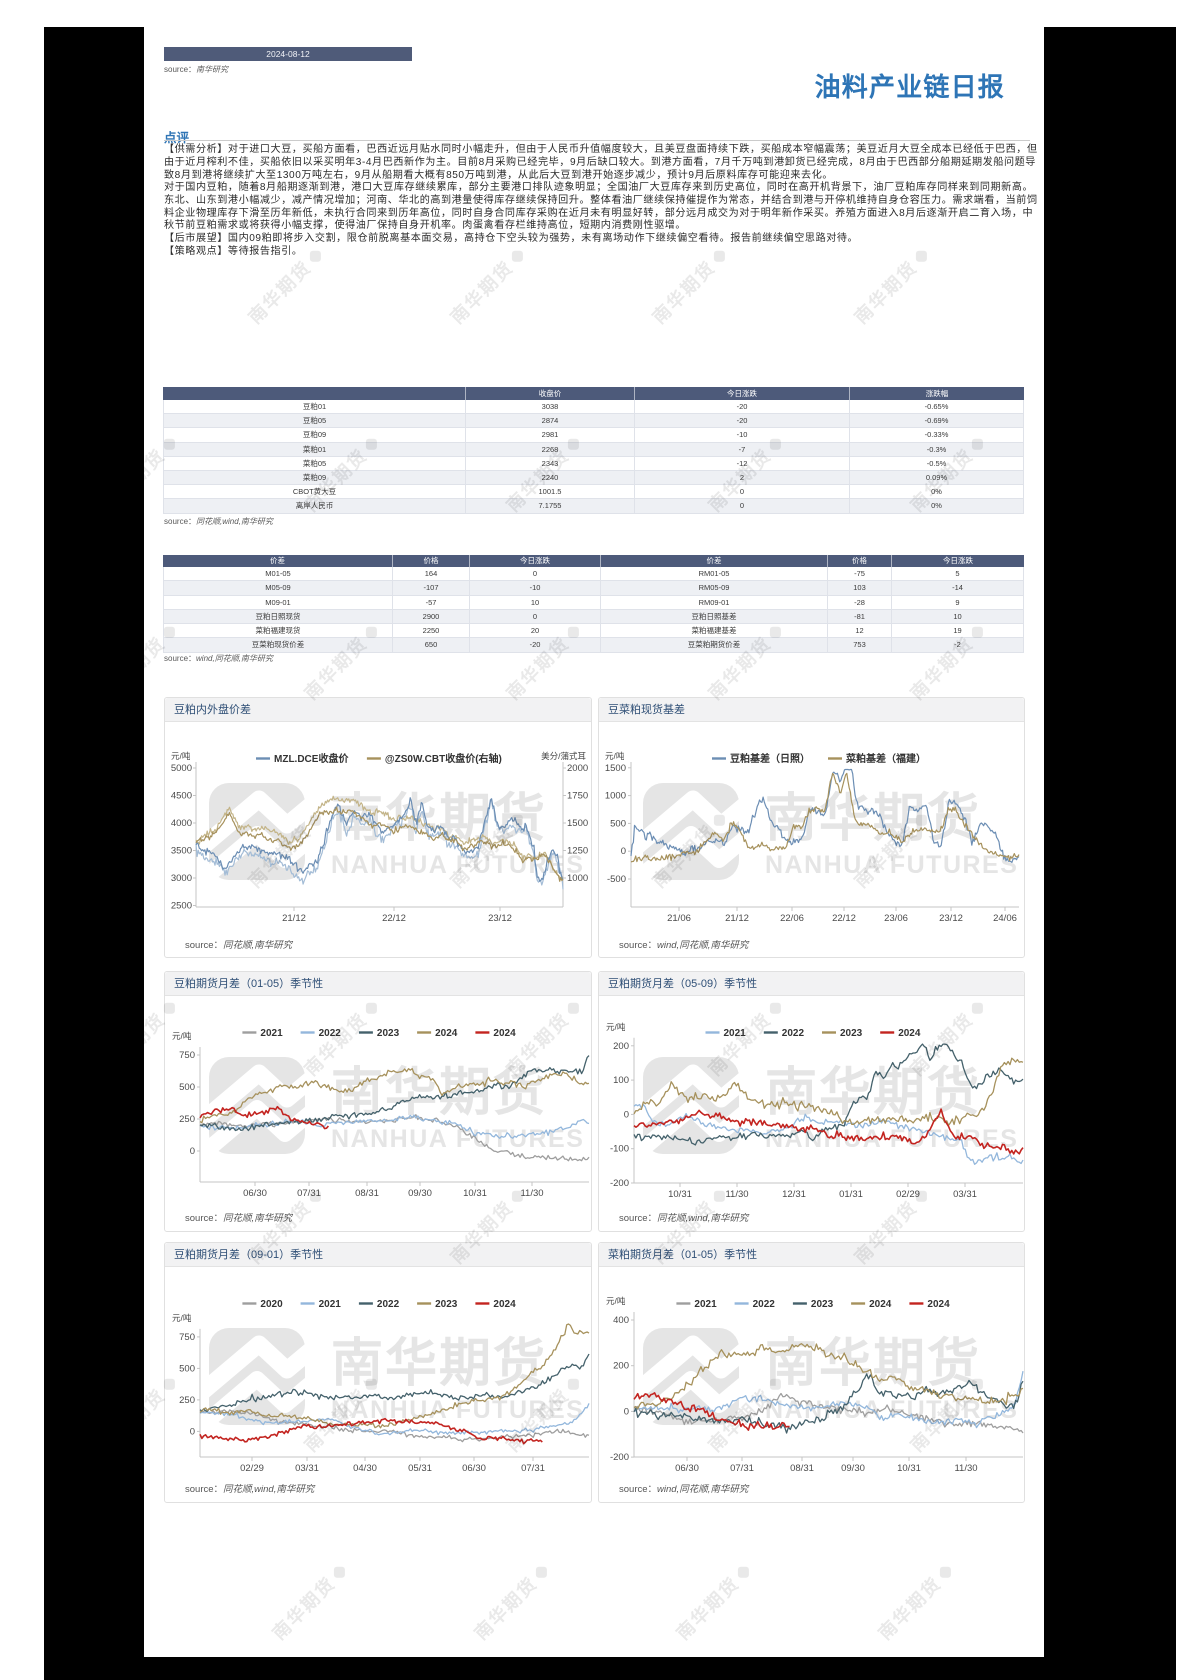 This screenshot has height=1680, width=1188. Describe the element at coordinates (896, 918) in the screenshot. I see `svg-text: 23/06` at that location.